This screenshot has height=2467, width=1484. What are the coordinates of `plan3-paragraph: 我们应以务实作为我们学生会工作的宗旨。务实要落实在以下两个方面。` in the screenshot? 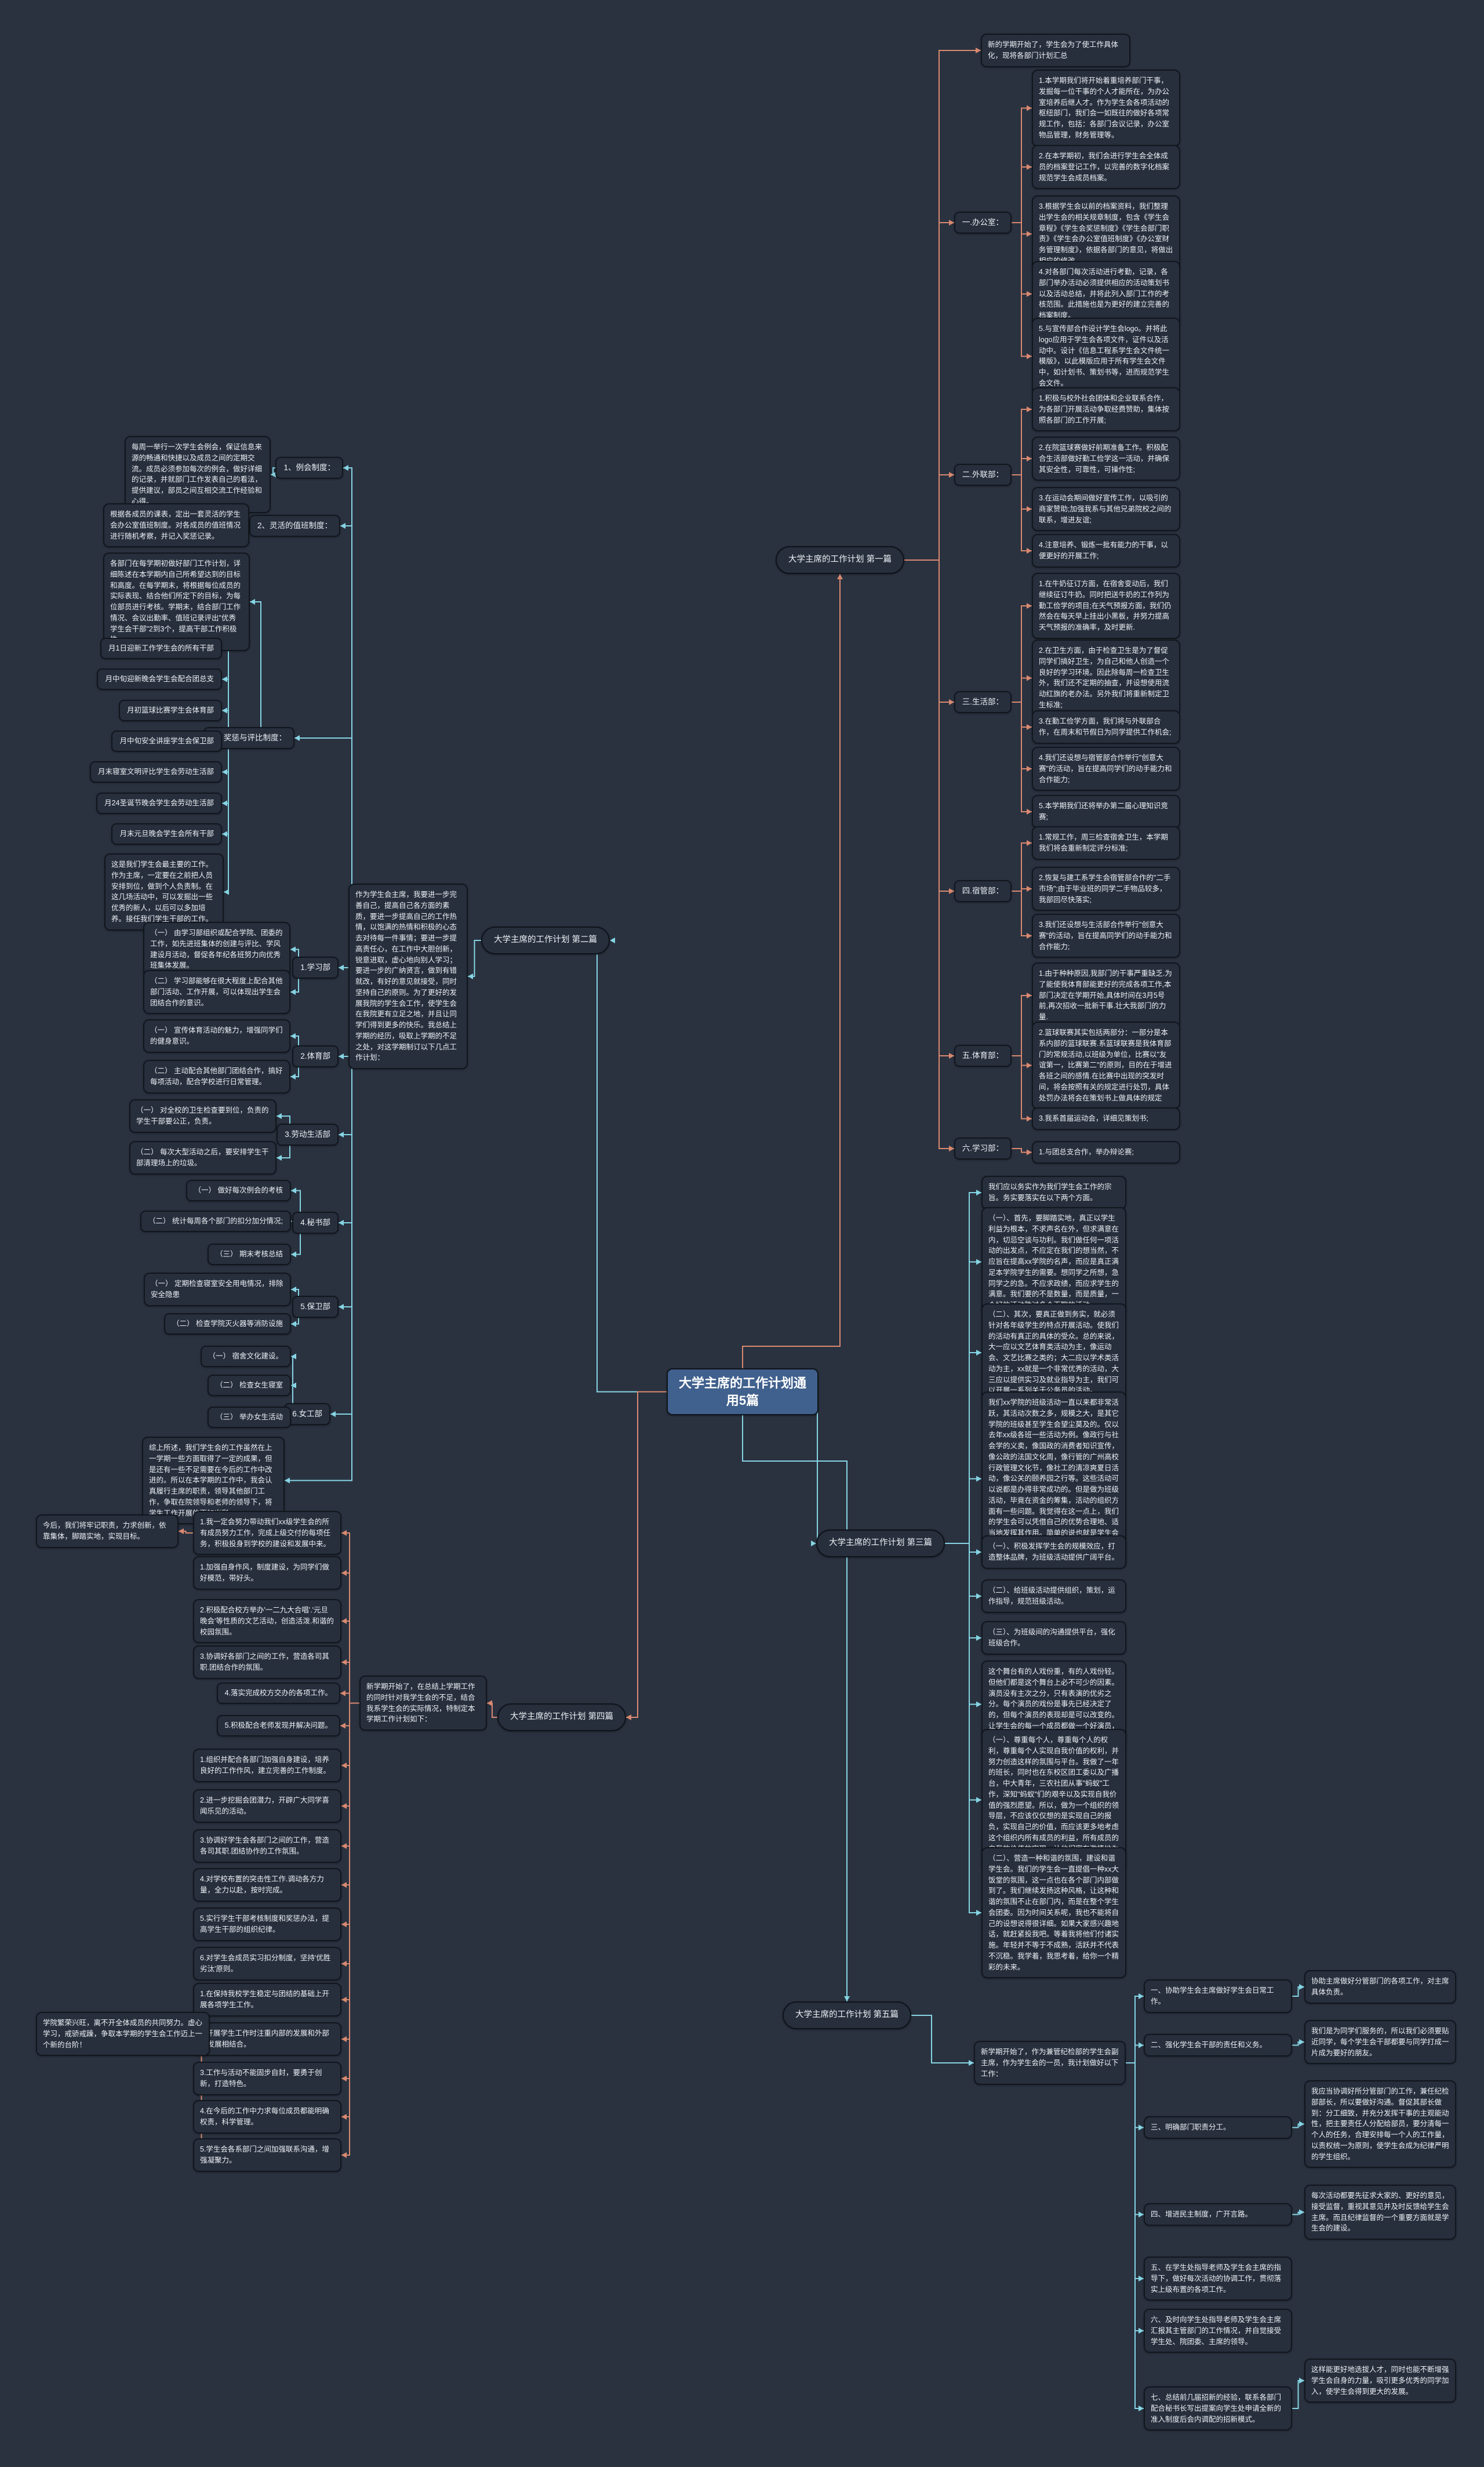 It's located at (1053, 1193).